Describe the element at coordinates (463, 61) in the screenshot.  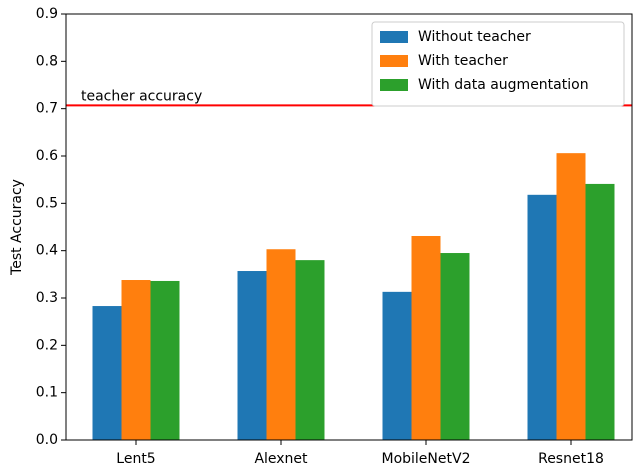
I see `legend-label: With teacher` at that location.